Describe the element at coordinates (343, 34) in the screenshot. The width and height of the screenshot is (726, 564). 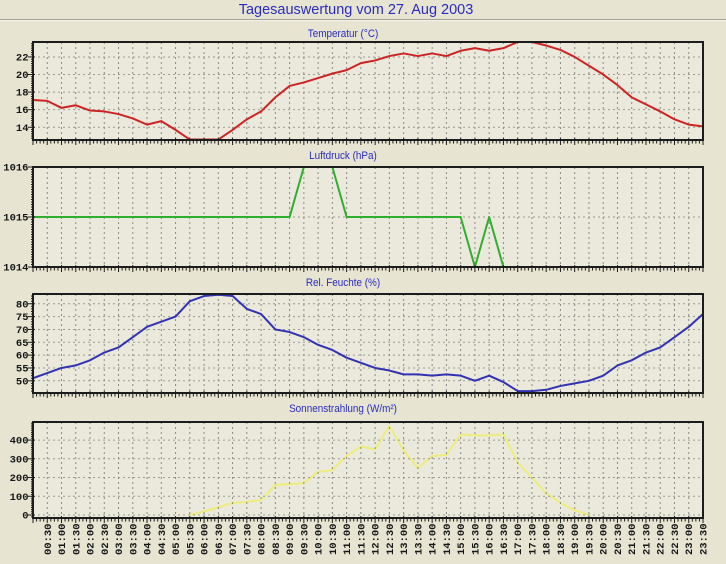
I see `chart-title-temperatur: Temperatur (°C)` at that location.